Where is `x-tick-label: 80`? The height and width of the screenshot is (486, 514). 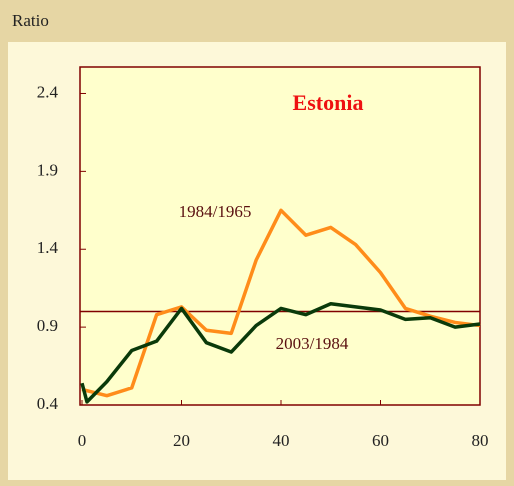 x-tick-label: 80 is located at coordinates (480, 440).